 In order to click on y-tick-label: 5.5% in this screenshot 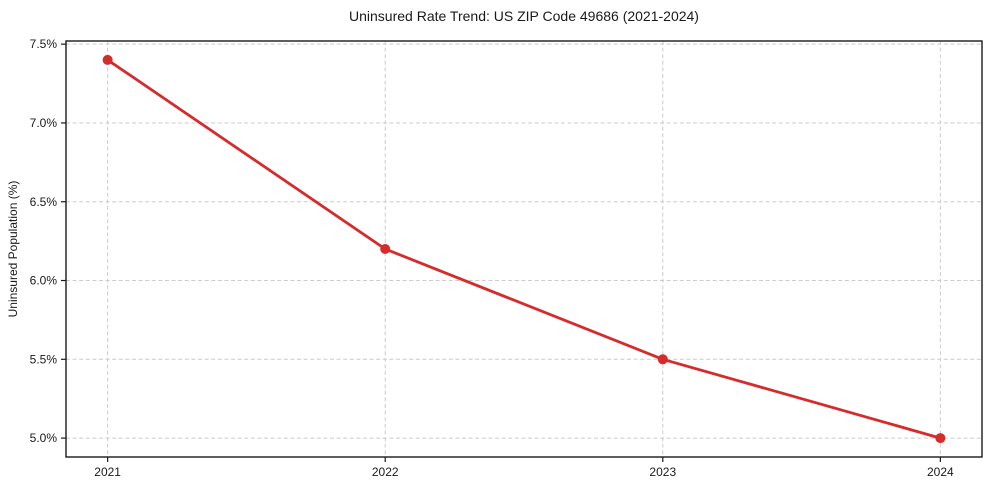, I will do `click(44, 359)`.